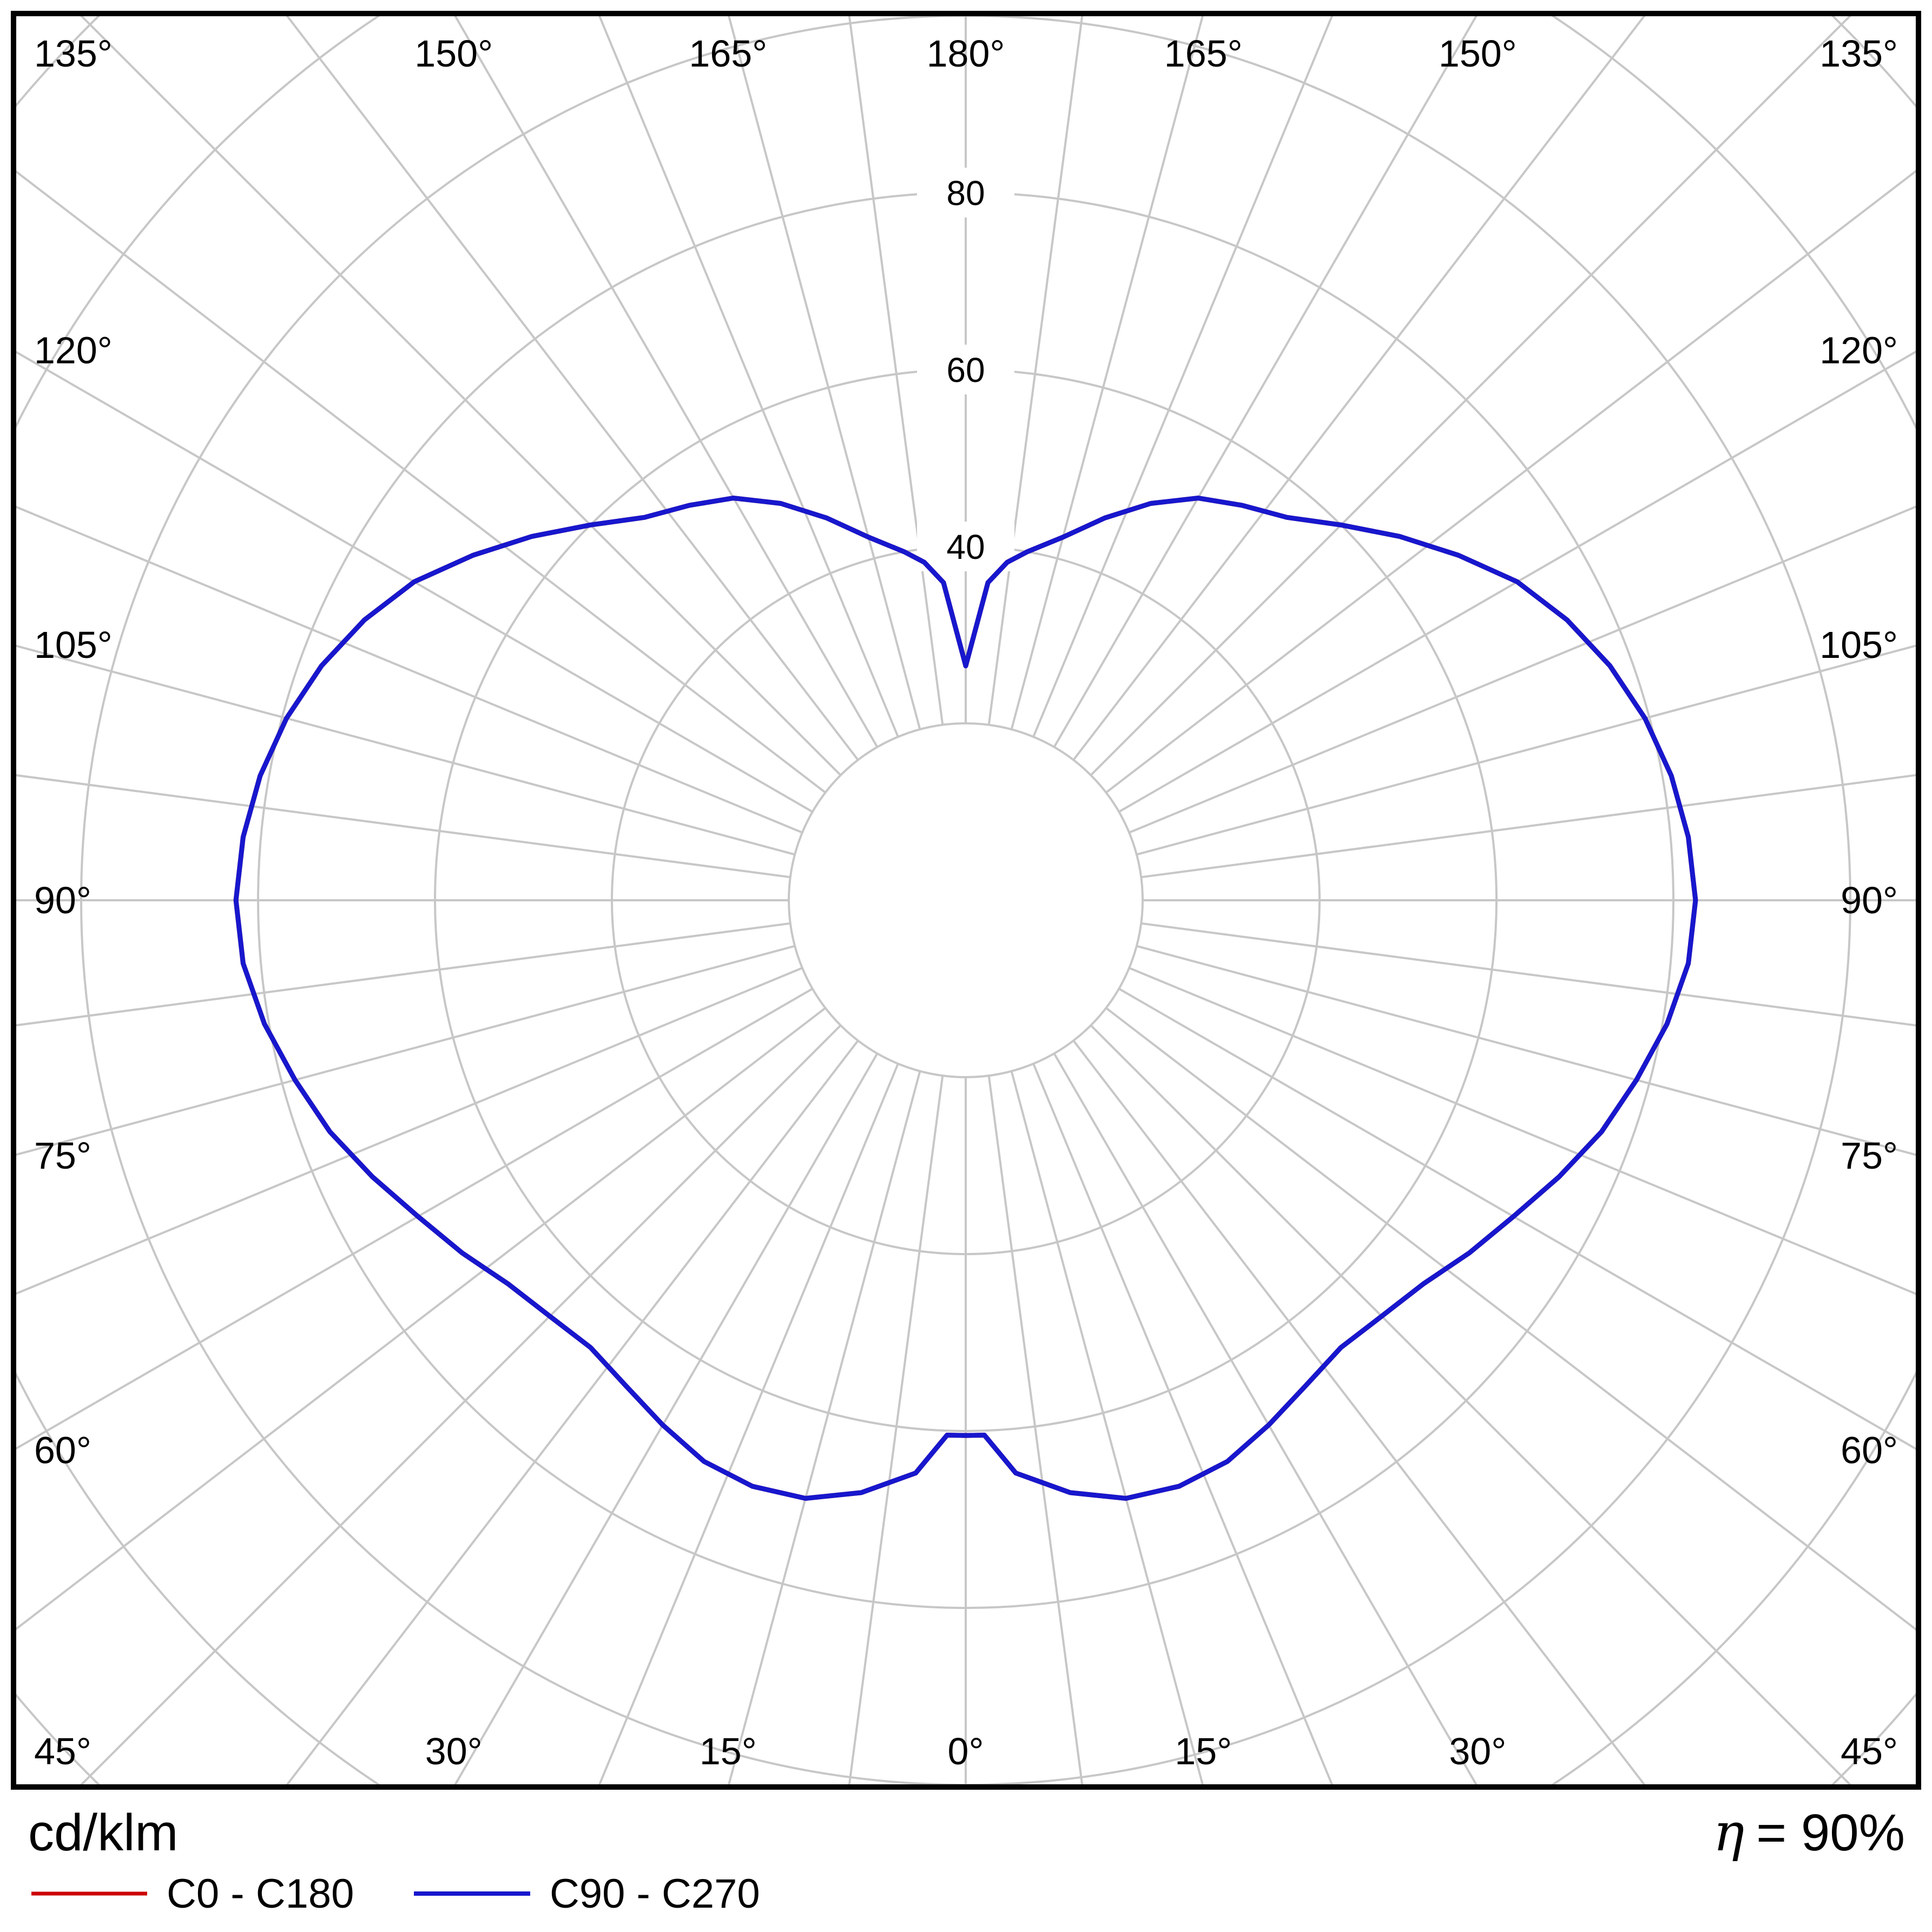 The image size is (1932, 1932). What do you see at coordinates (966, 1751) in the screenshot?
I see `angle-label-0: 0°` at bounding box center [966, 1751].